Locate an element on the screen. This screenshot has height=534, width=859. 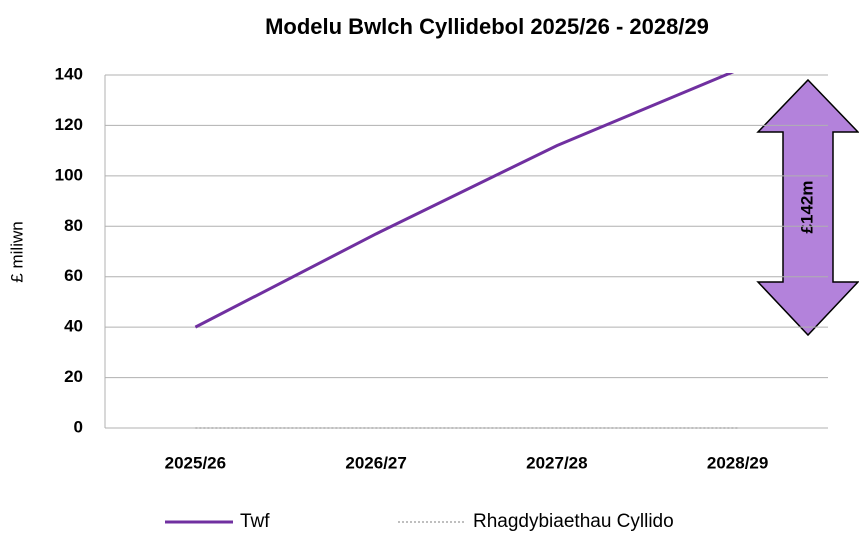
y-tick-label: 60 is located at coordinates (73, 275).